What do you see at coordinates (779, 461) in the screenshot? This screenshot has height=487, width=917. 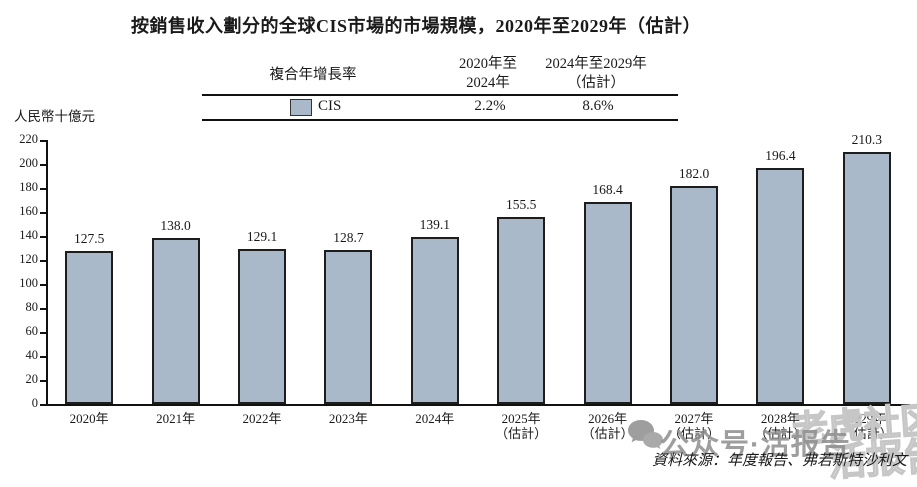 I see `source-note: 資料來源：年度報告、弗若斯特沙利文` at bounding box center [779, 461].